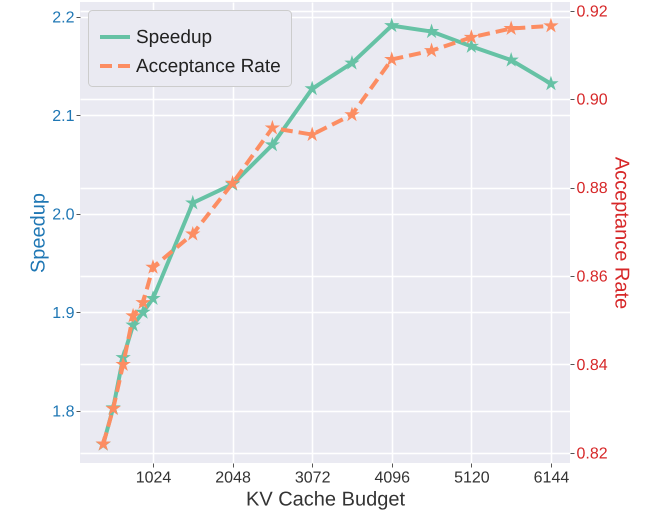 The image size is (652, 531). I want to click on legend-label: Acceptance Rate, so click(208, 66).